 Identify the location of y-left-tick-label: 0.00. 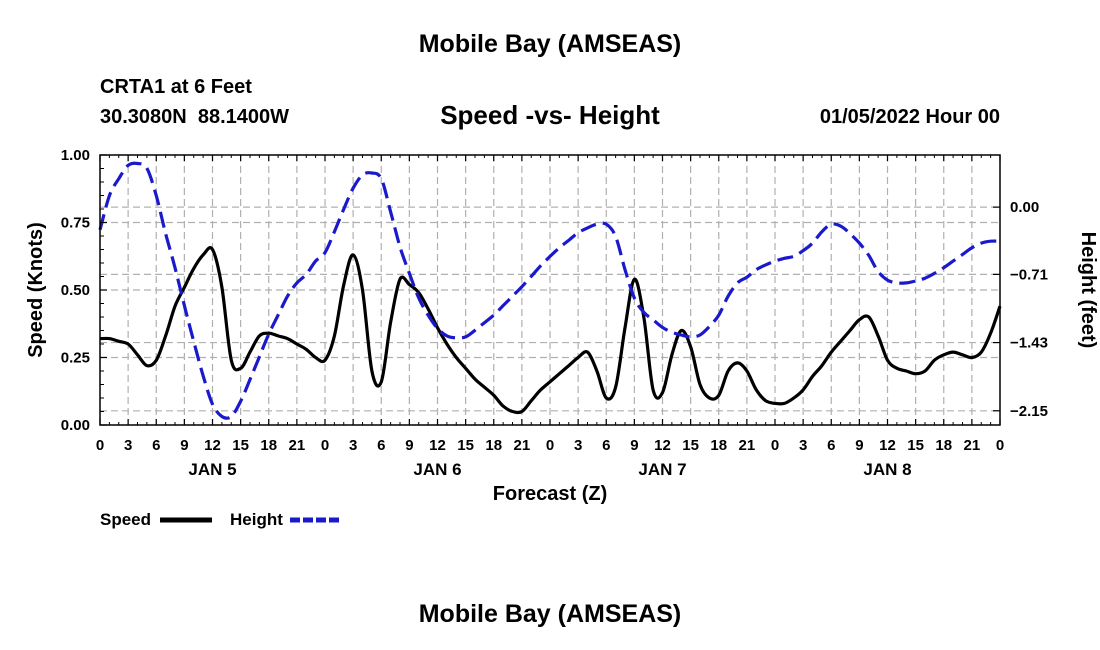
(75, 425).